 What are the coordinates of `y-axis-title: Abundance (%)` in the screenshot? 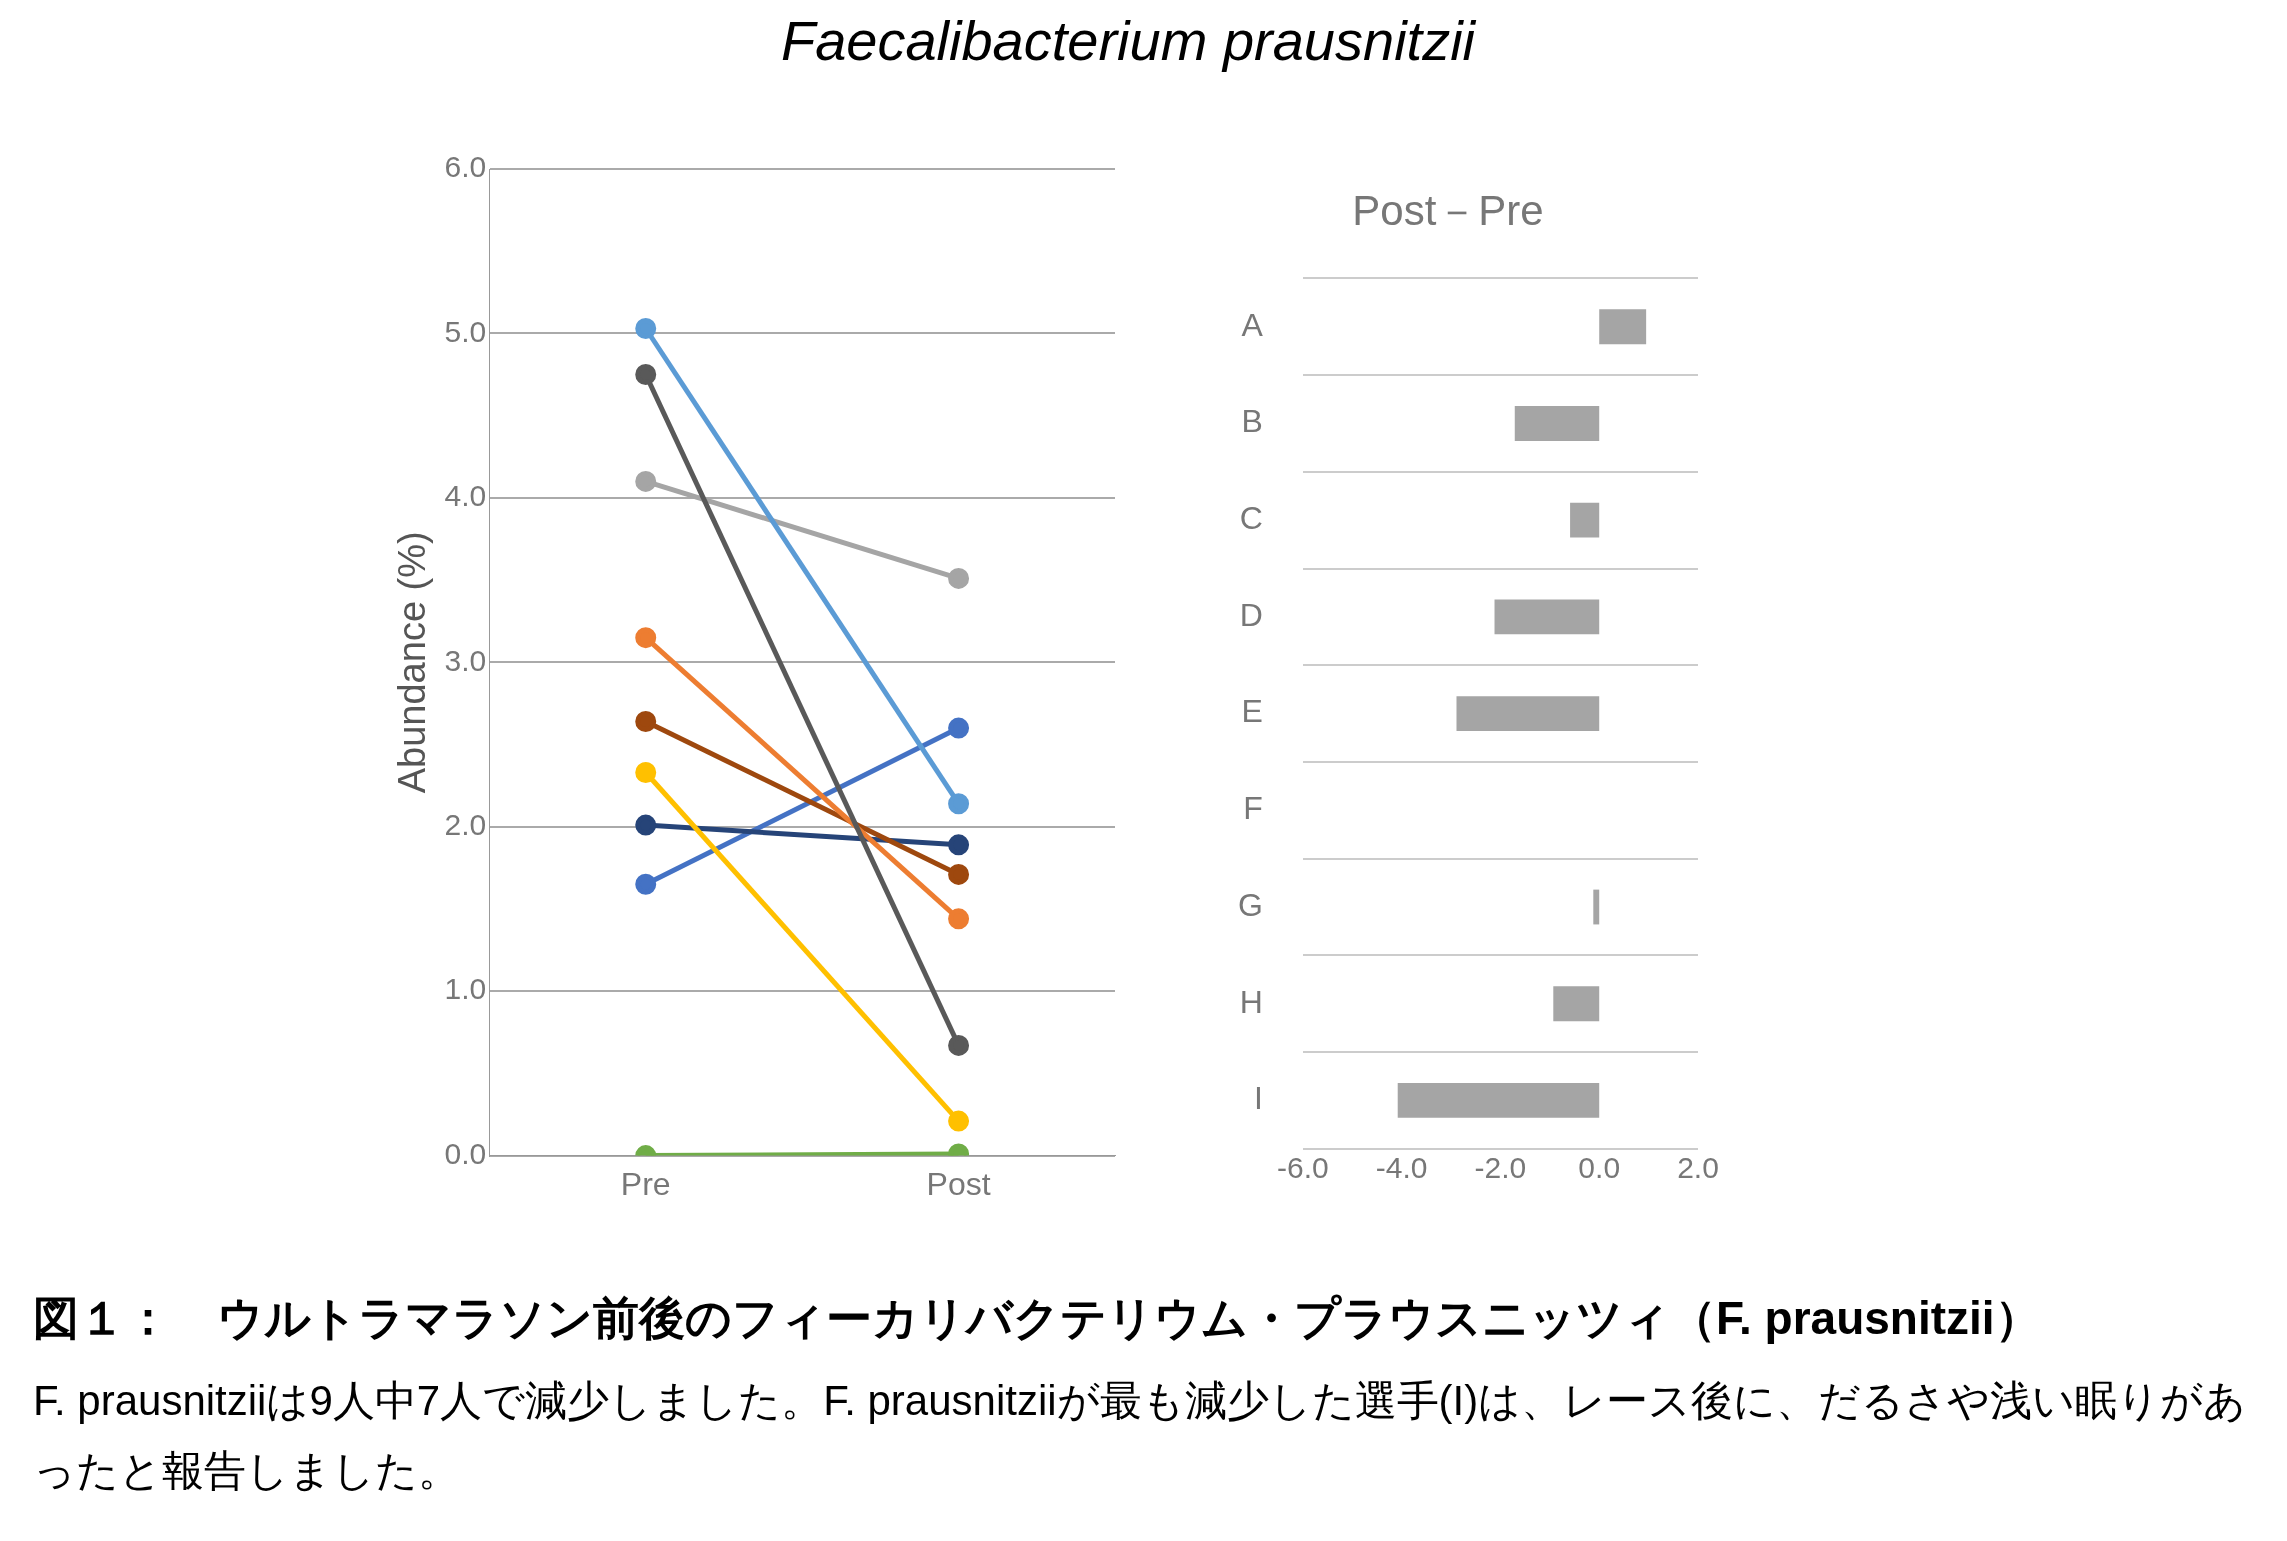 It's located at (412, 662).